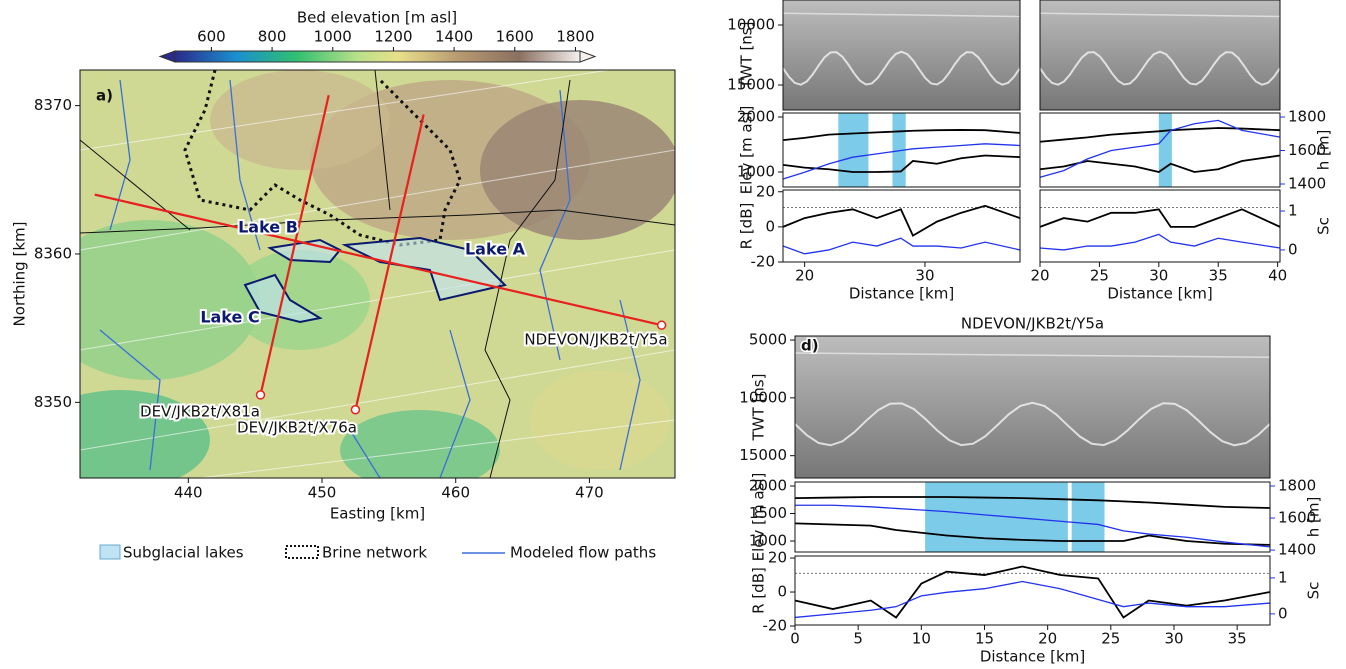 This screenshot has height=669, width=1346. I want to click on lake-span, so click(853, 150).